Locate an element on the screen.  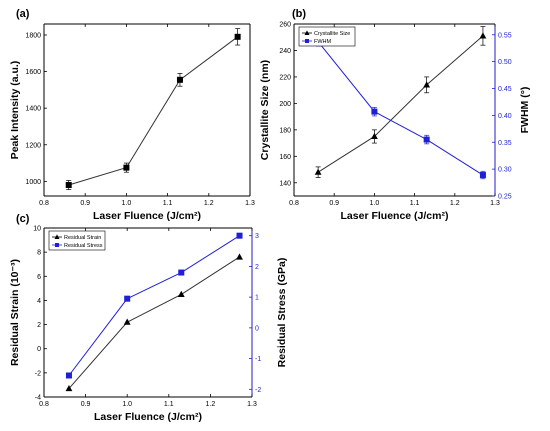
panel-label: (b) is located at coordinates (299, 14).